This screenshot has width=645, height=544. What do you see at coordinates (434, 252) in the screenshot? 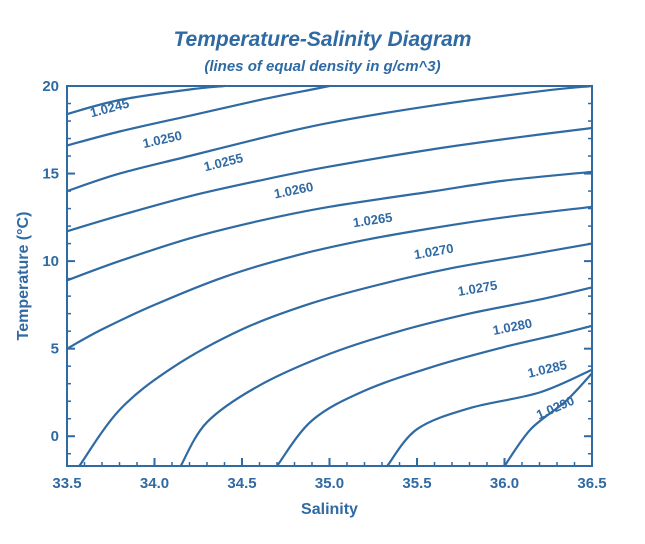
I see `density-label: 1.0270` at bounding box center [434, 252].